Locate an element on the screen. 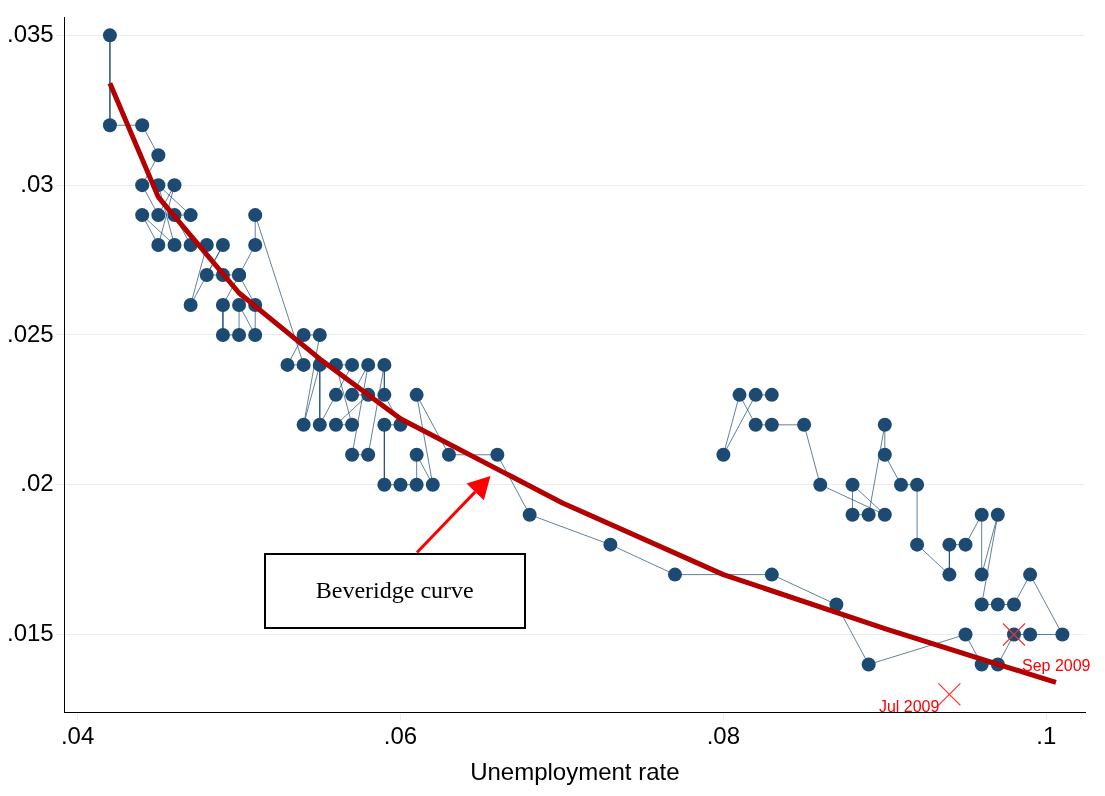 The image size is (1105, 796). x-tick-label: .08 is located at coordinates (723, 736).